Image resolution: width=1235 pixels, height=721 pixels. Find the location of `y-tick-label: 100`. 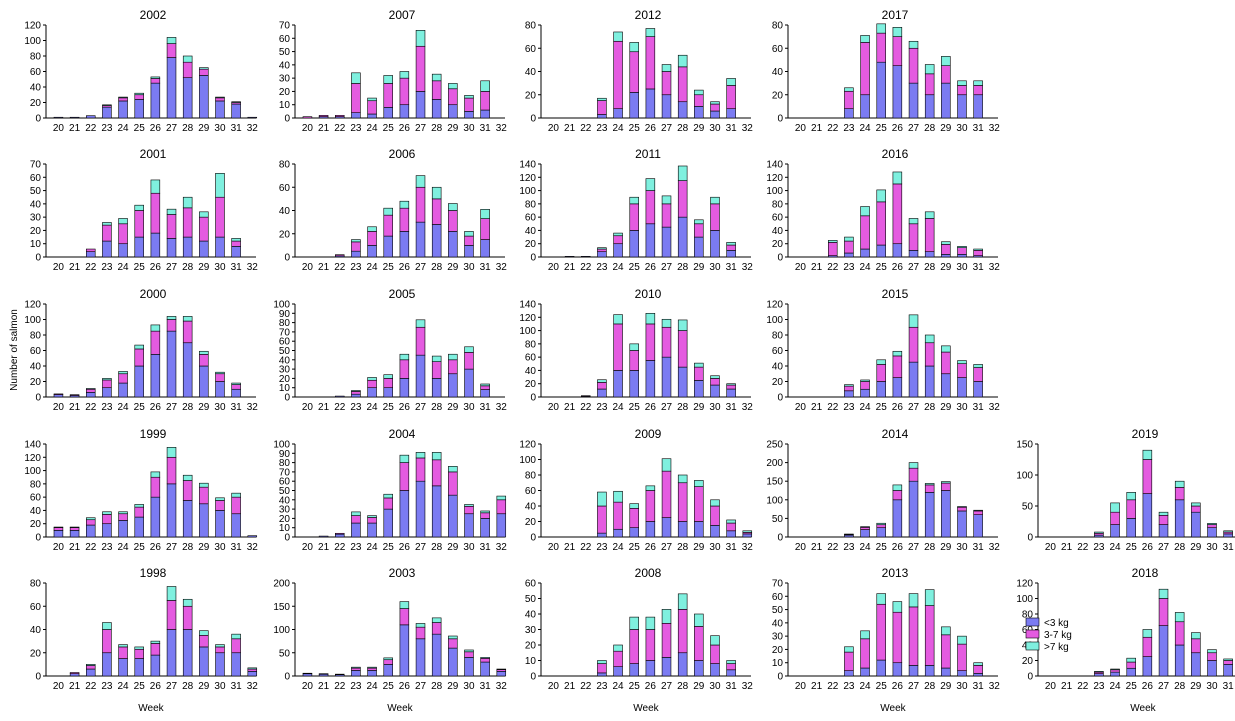

y-tick-label: 100 is located at coordinates (281, 630).